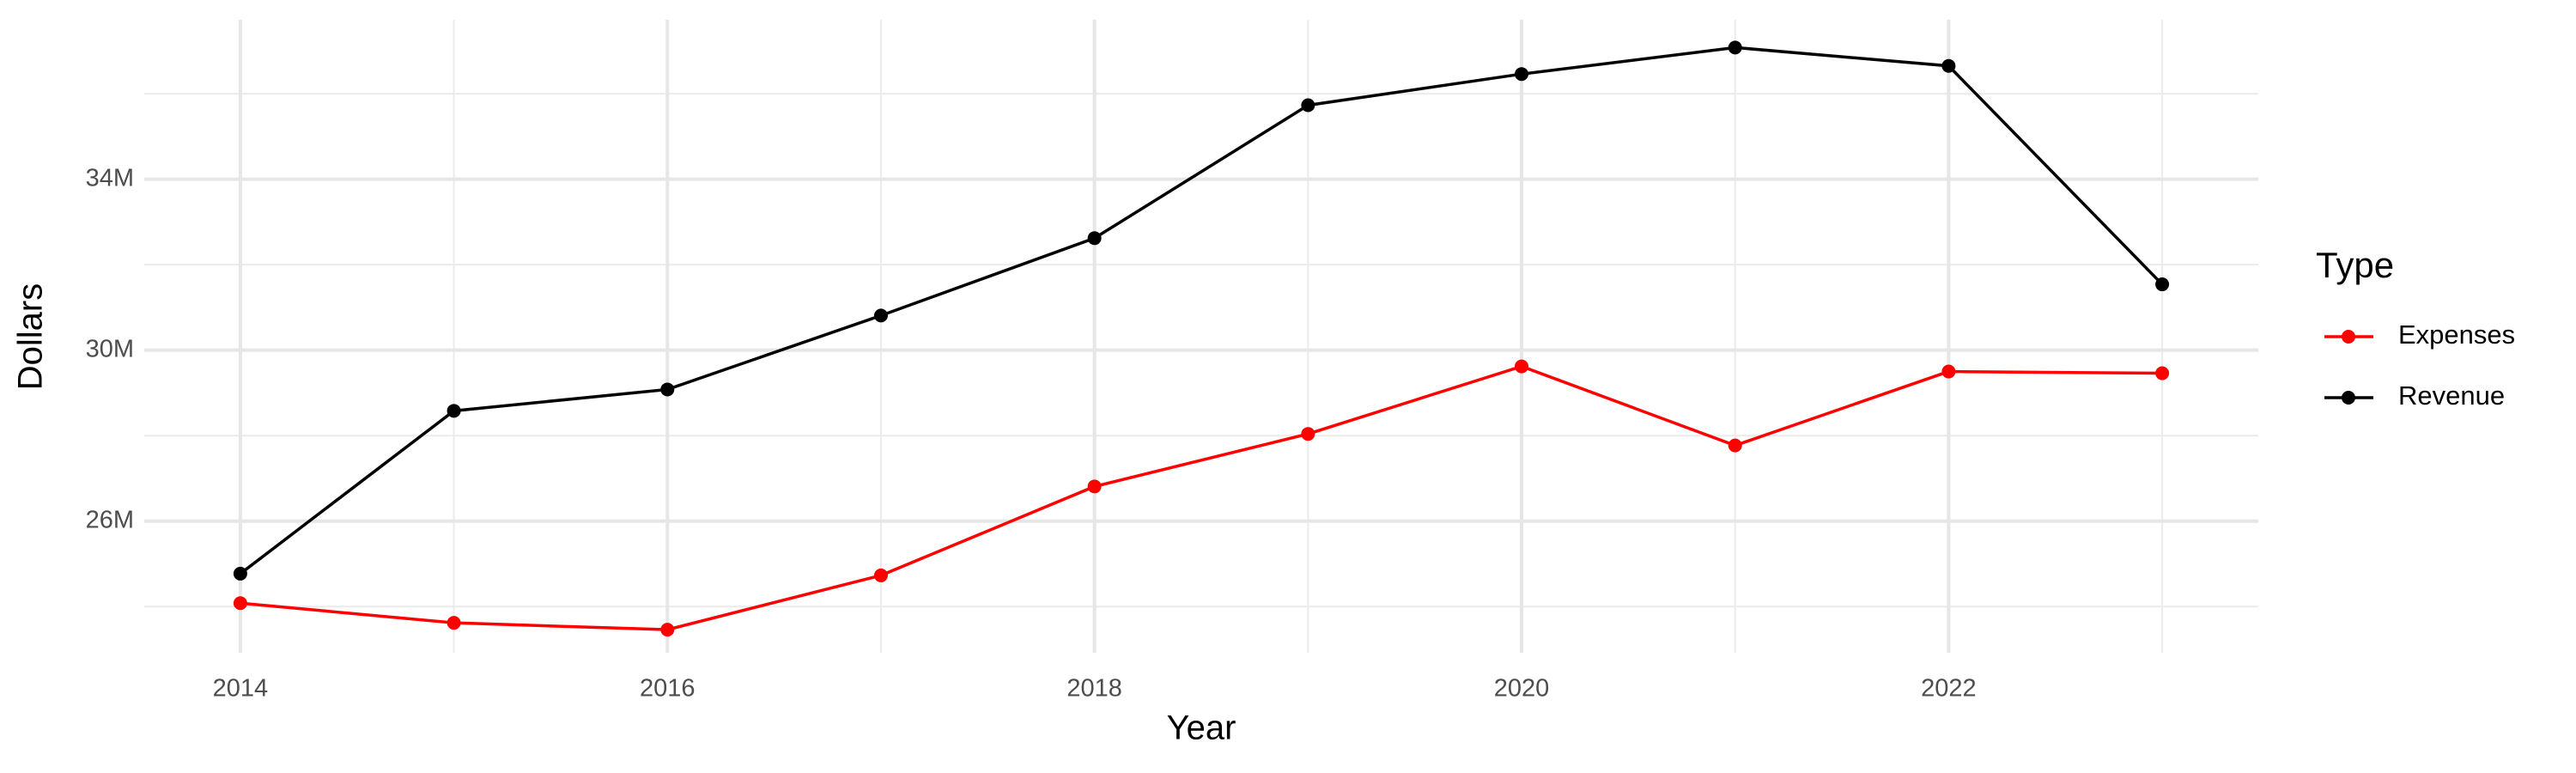  Describe the element at coordinates (241, 689) in the screenshot. I see `x-tick-label: 2014` at that location.